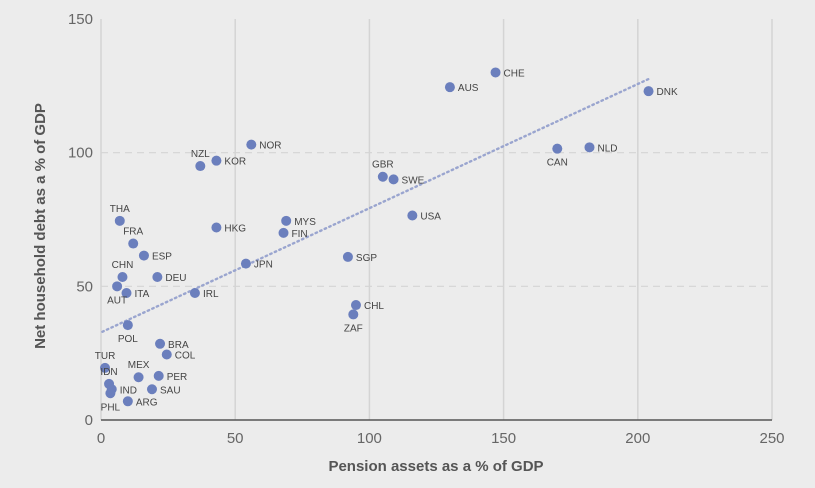 The width and height of the screenshot is (815, 488). Describe the element at coordinates (235, 162) in the screenshot. I see `point-label-kor: KOR` at that location.